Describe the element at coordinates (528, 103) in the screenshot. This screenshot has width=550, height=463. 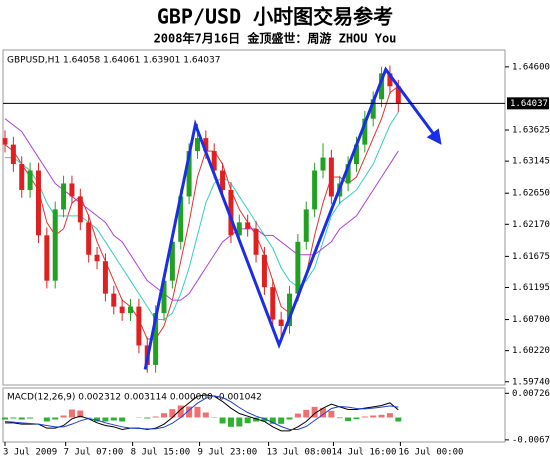
I see `current-price-box` at that location.